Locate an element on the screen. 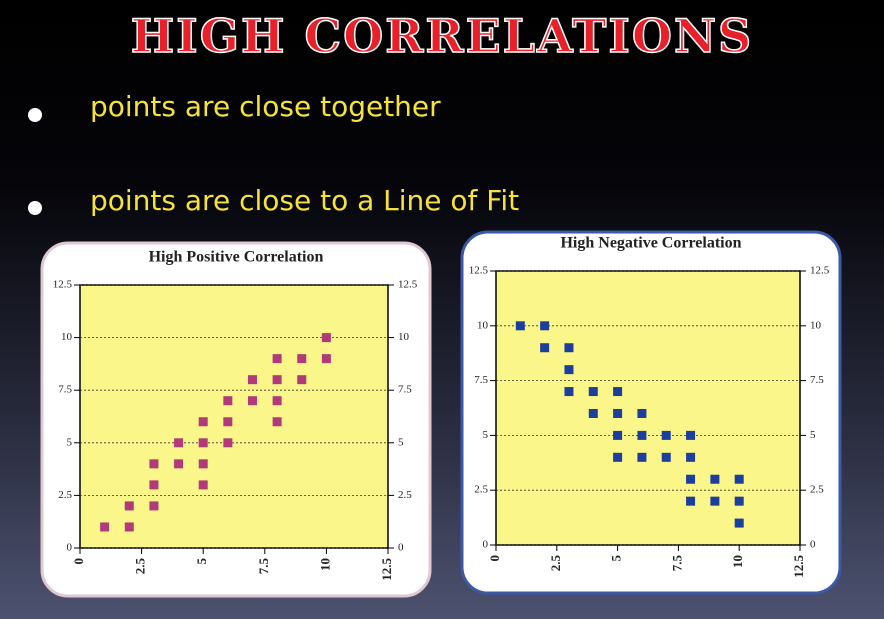 This screenshot has height=619, width=884. bullet-text: points are close together is located at coordinates (265, 106).